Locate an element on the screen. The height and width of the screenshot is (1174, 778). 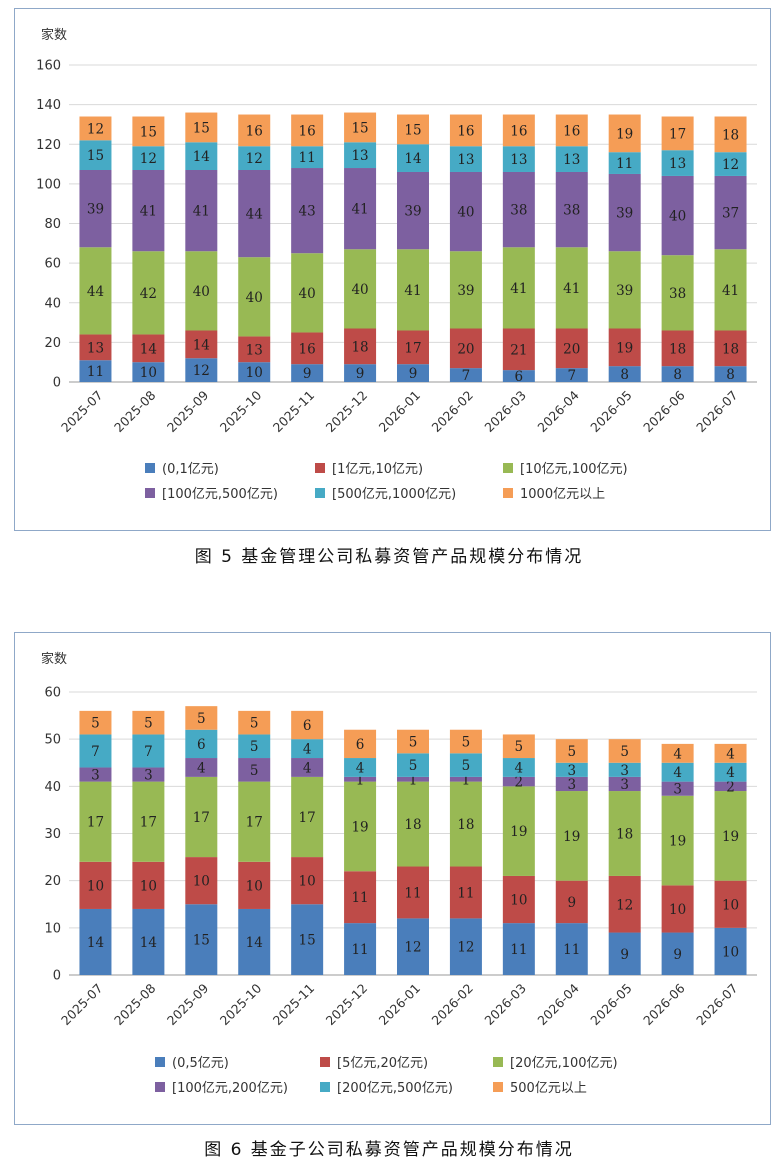
data-label: 17 is located at coordinates (95, 823).